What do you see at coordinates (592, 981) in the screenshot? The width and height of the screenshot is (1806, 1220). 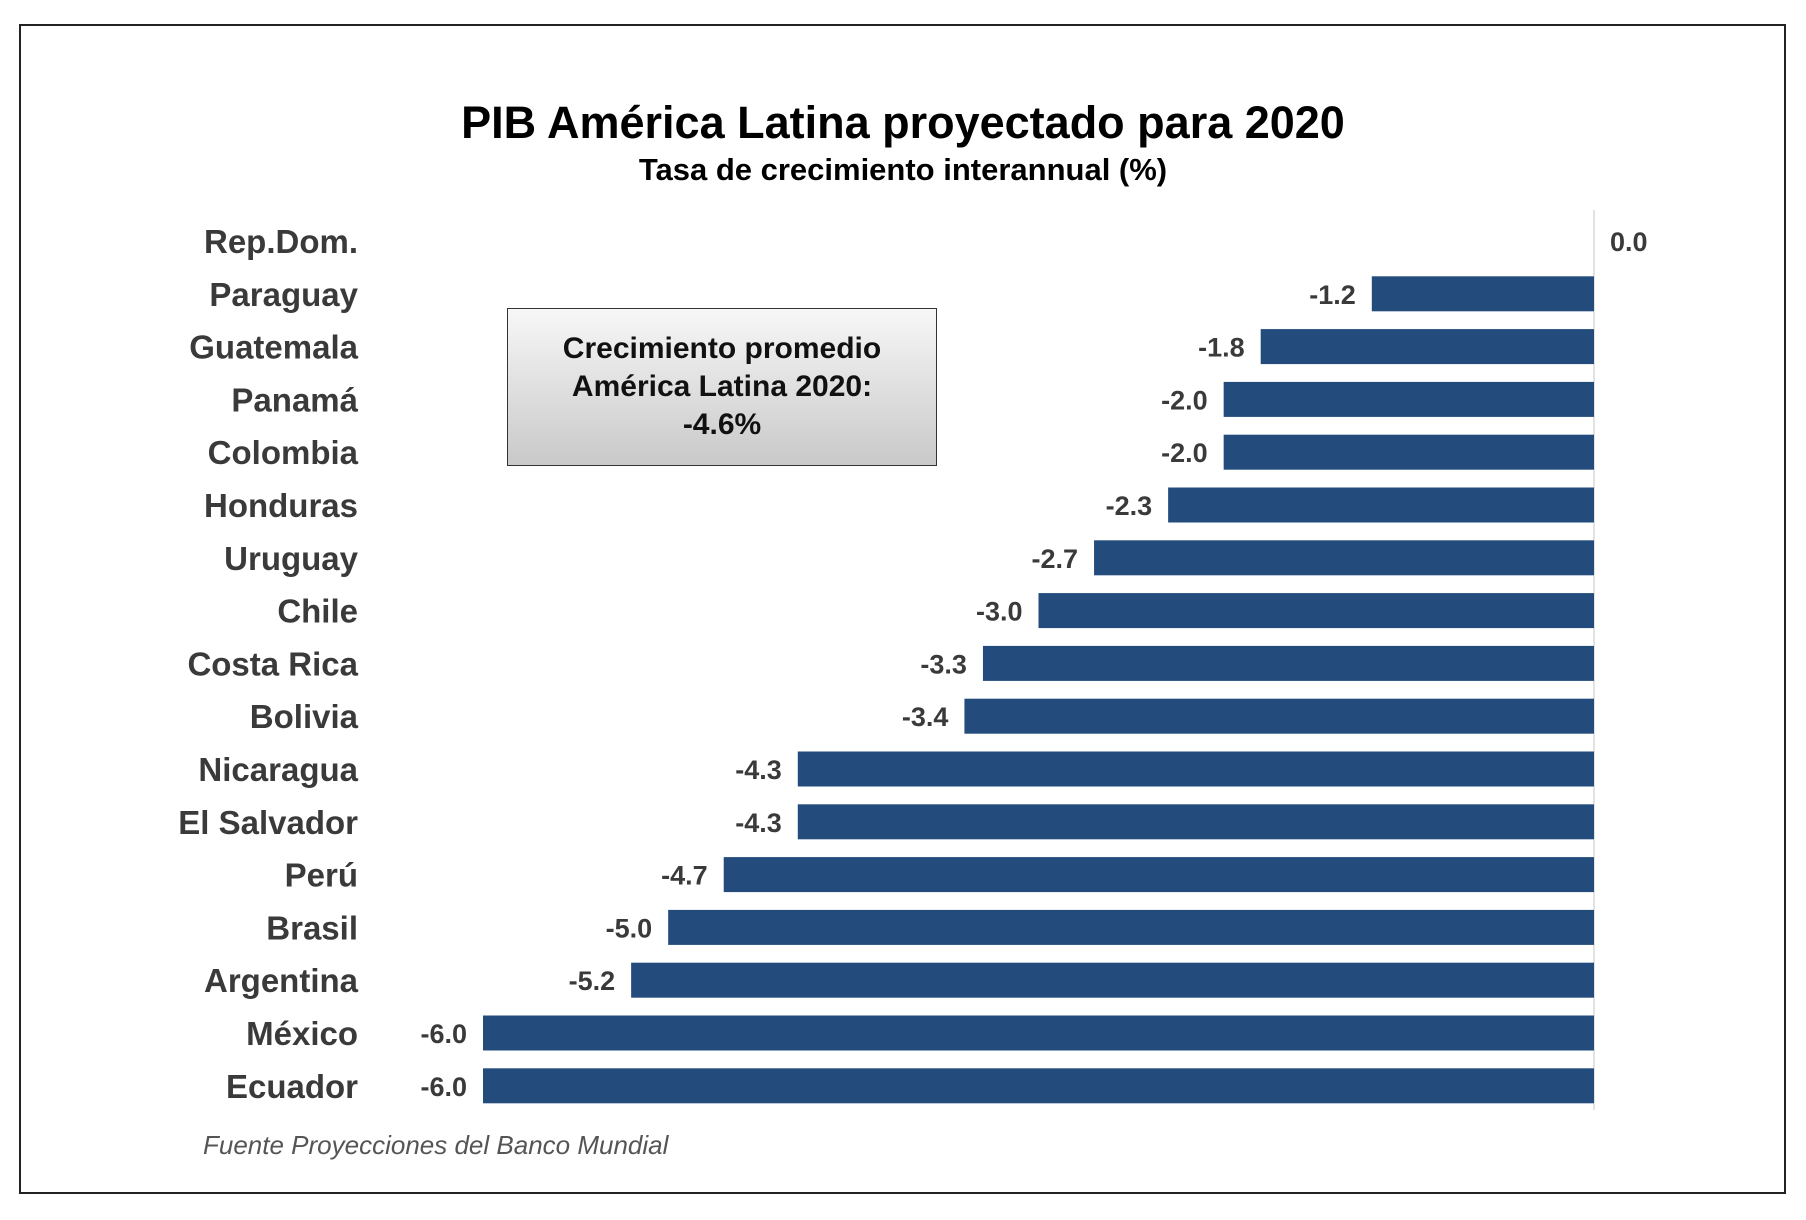 I see `data-label: -5.2` at bounding box center [592, 981].